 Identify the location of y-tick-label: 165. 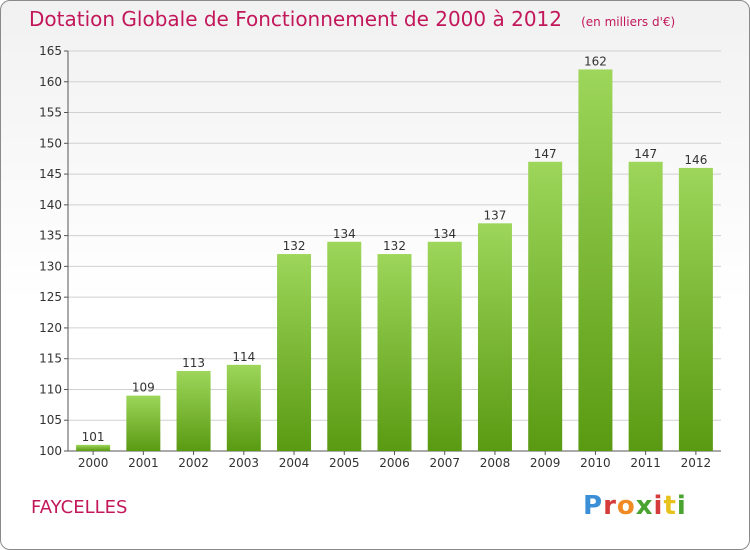
(50, 51).